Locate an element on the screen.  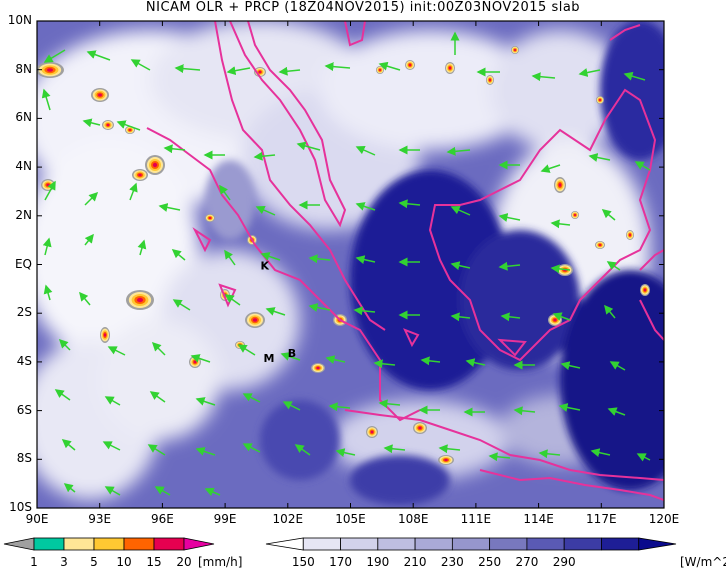
place-label-b: B is located at coordinates (292, 353).